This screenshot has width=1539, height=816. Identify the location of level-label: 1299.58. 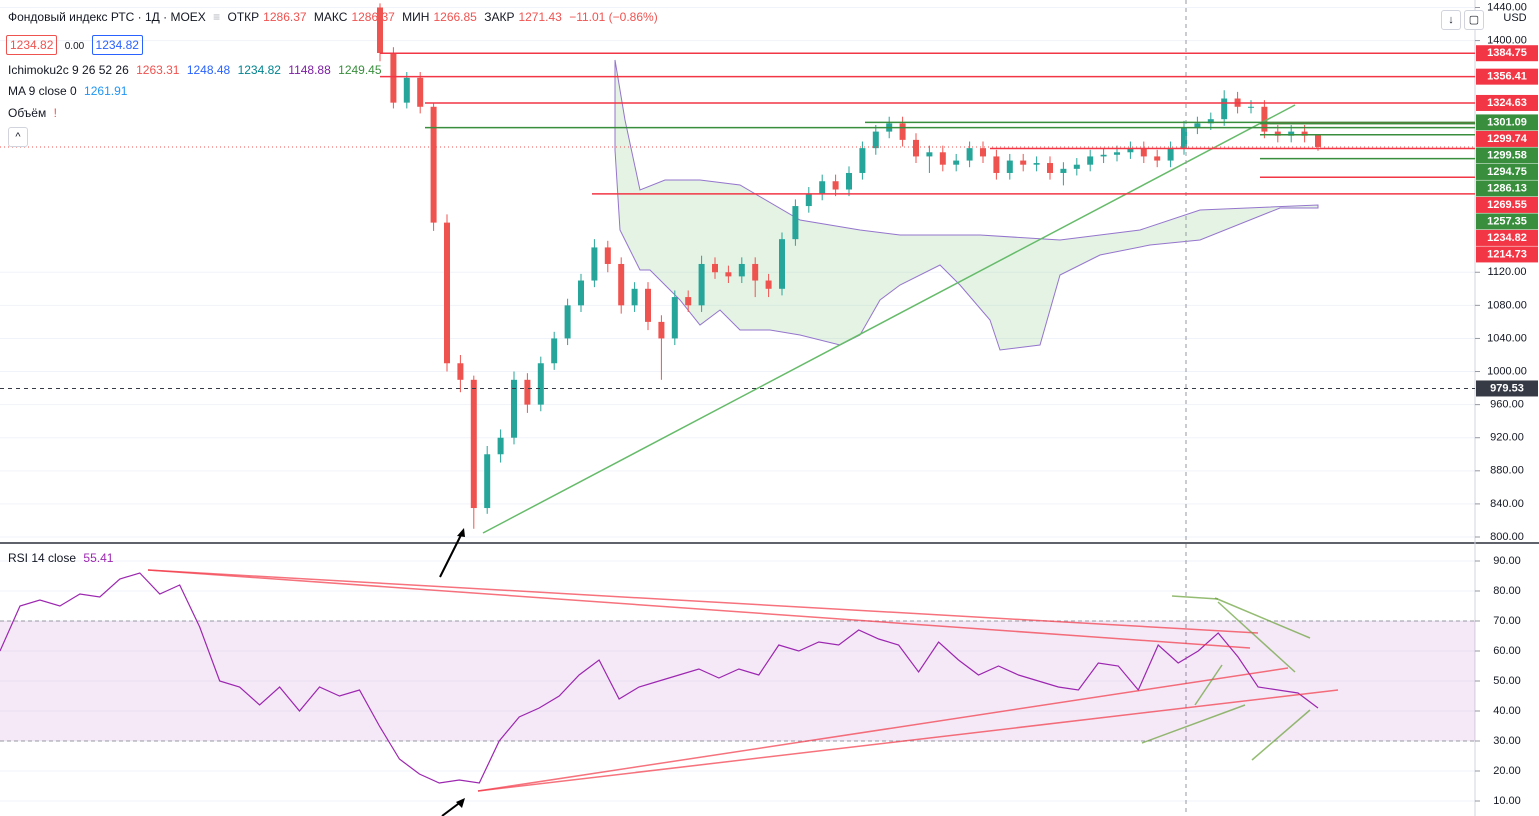
(1507, 155).